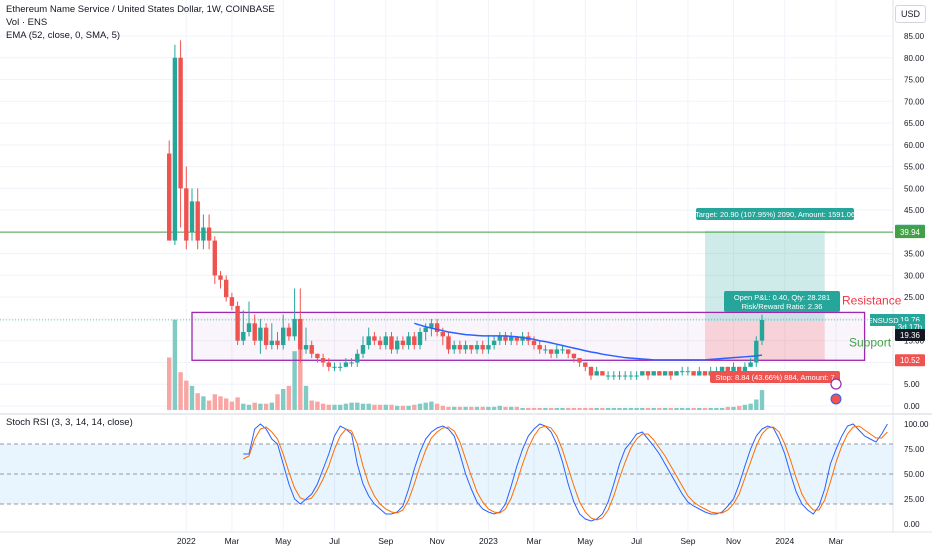  What do you see at coordinates (910, 335) in the screenshot?
I see `price-badge-label: 19.36` at bounding box center [910, 335].